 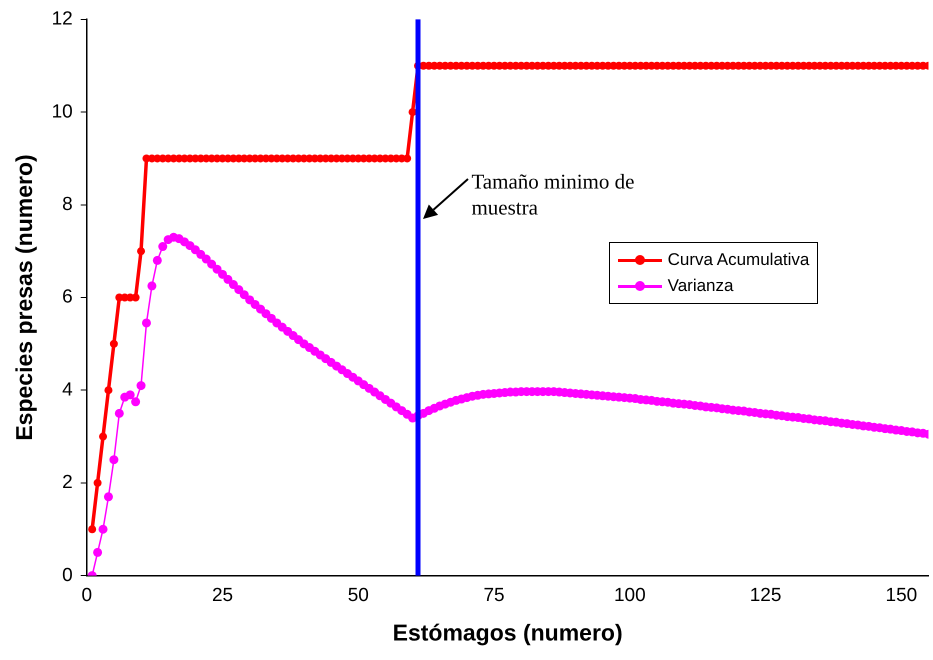 What do you see at coordinates (24, 297) in the screenshot?
I see `y-axis-title: Especies presas (numero)` at bounding box center [24, 297].